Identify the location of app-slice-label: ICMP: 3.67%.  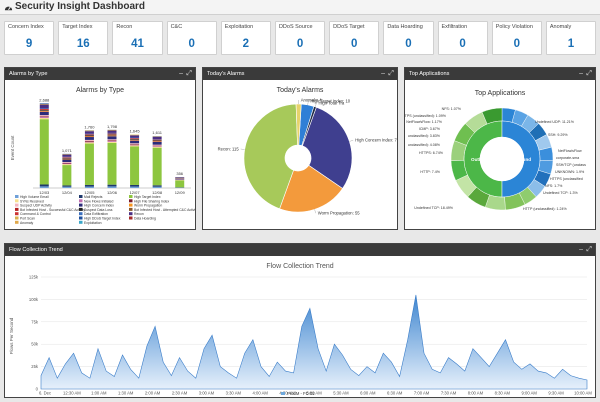
(430, 129).